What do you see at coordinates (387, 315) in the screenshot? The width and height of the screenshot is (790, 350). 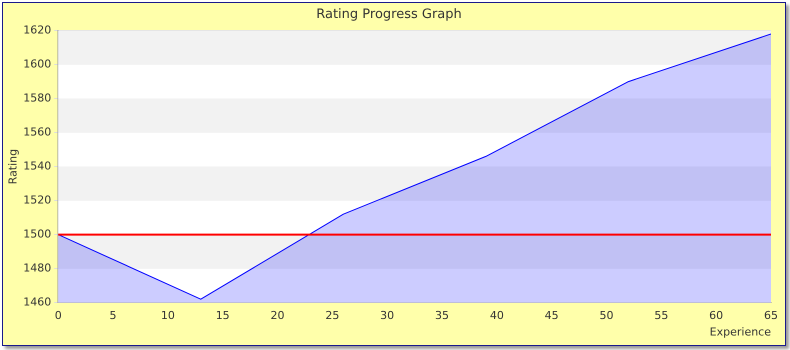 I see `x-tick-label: 30` at bounding box center [387, 315].